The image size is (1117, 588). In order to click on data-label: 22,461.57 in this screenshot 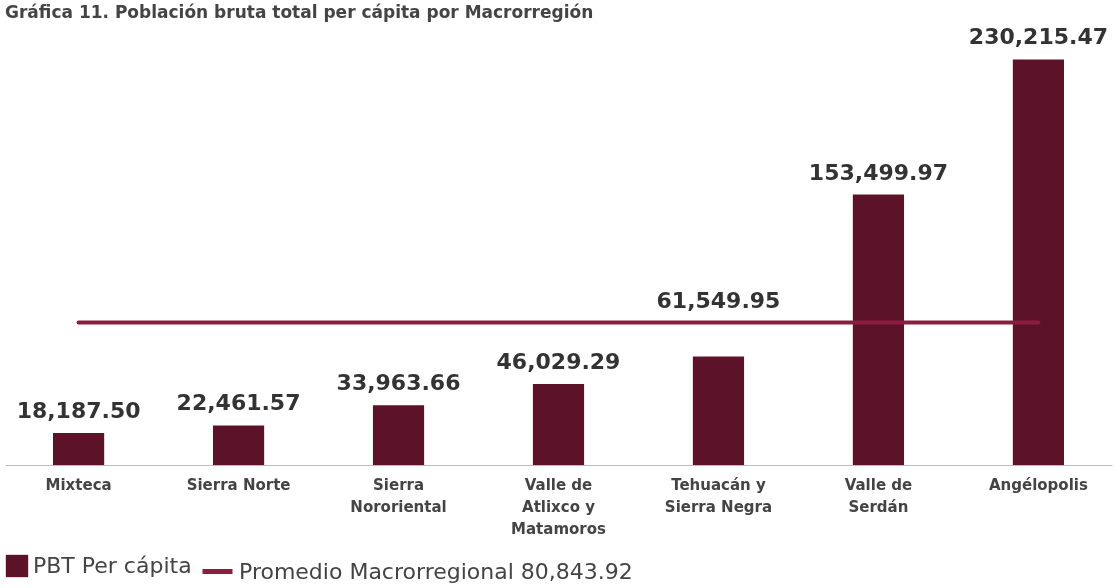, I will do `click(238, 403)`.